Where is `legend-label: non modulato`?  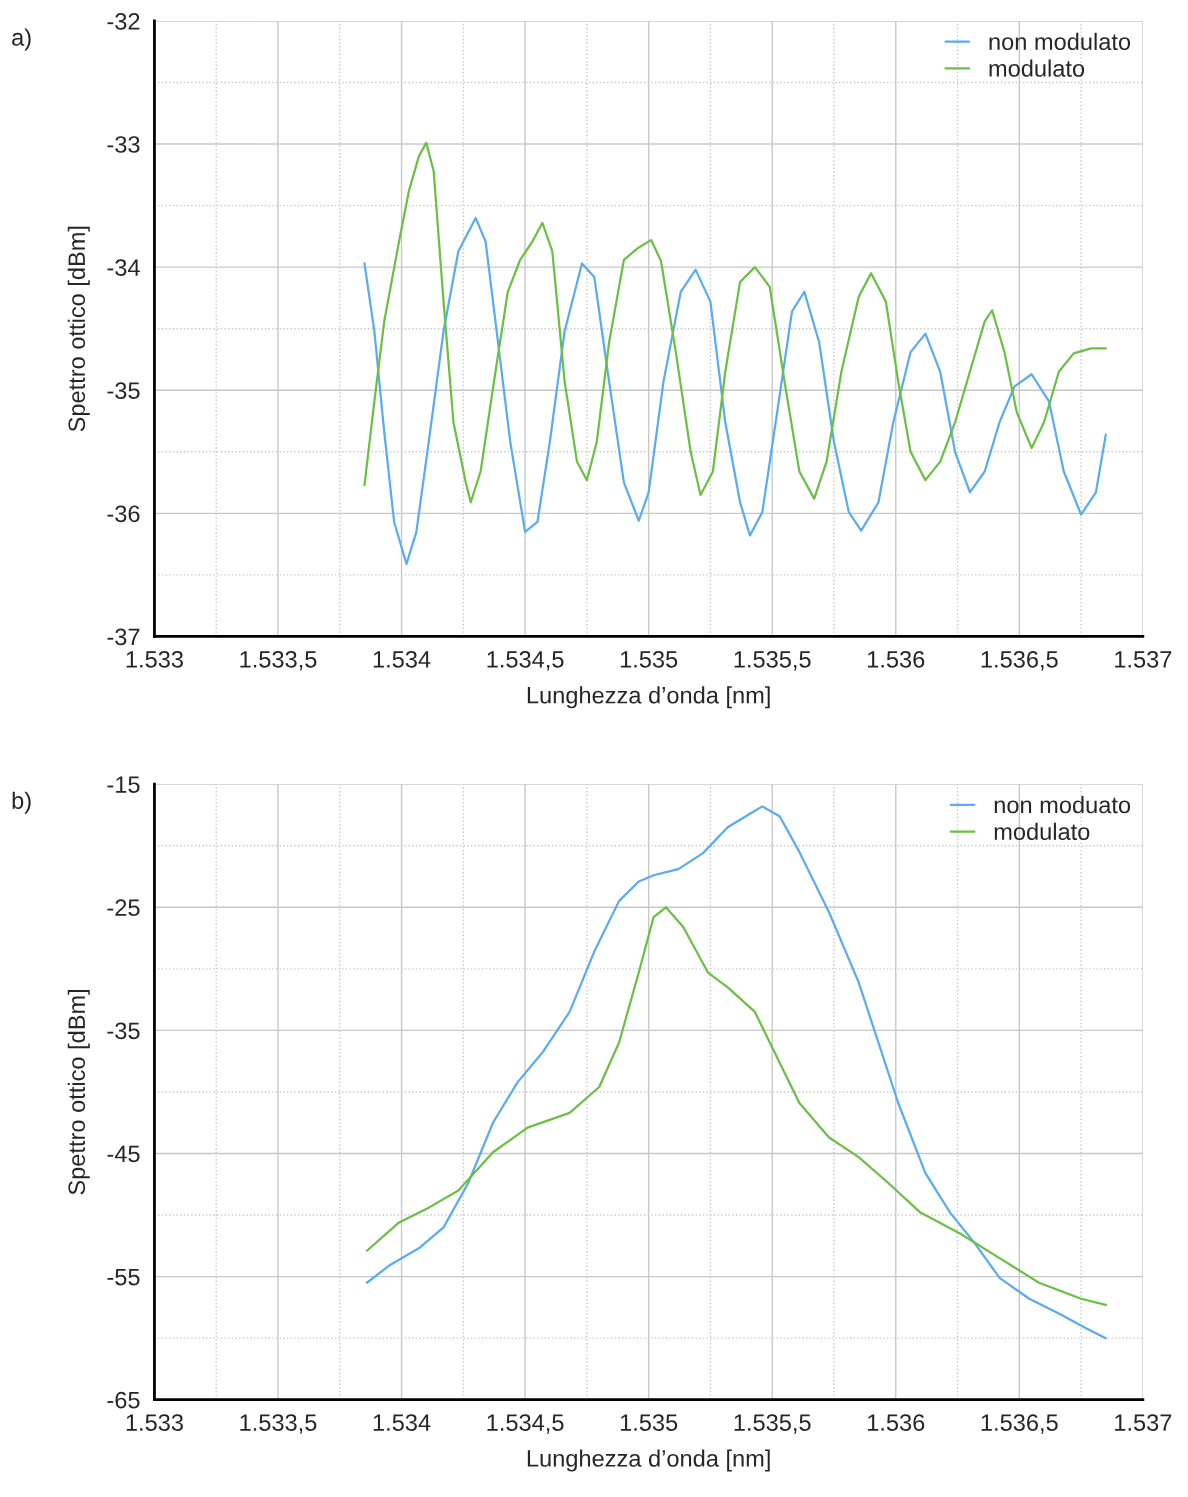 legend-label: non modulato is located at coordinates (1060, 41).